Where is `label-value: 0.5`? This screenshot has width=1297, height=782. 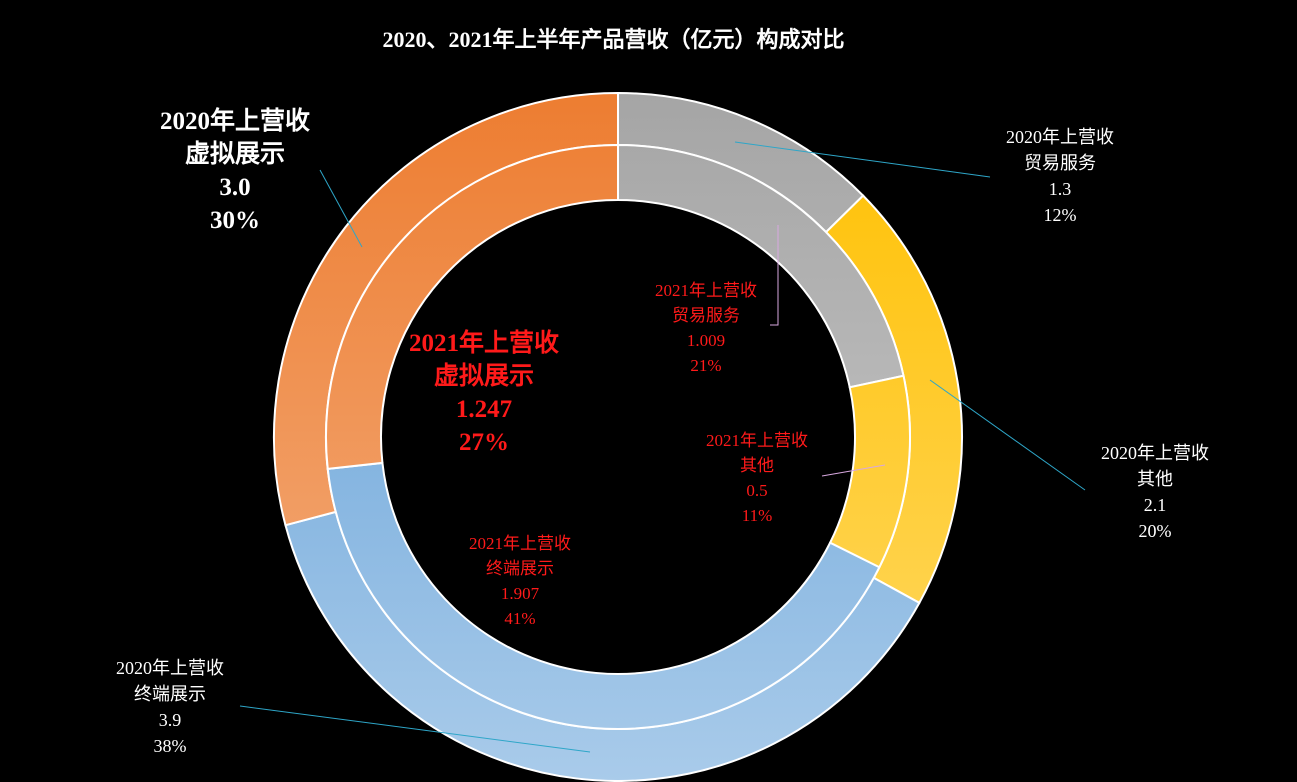 label-value: 0.5 is located at coordinates (757, 490).